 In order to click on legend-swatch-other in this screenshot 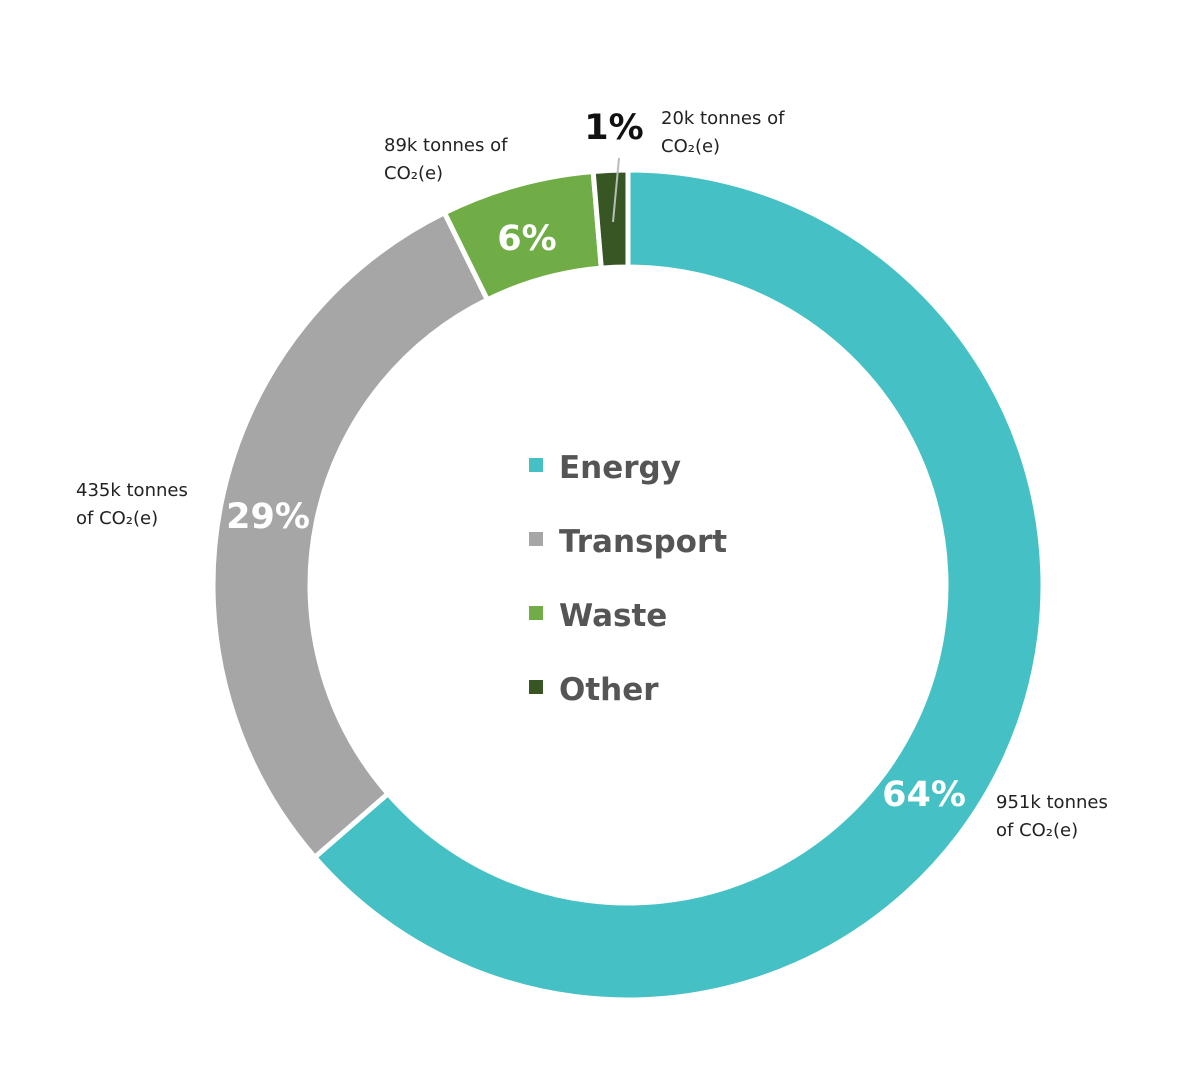, I will do `click(536, 687)`.